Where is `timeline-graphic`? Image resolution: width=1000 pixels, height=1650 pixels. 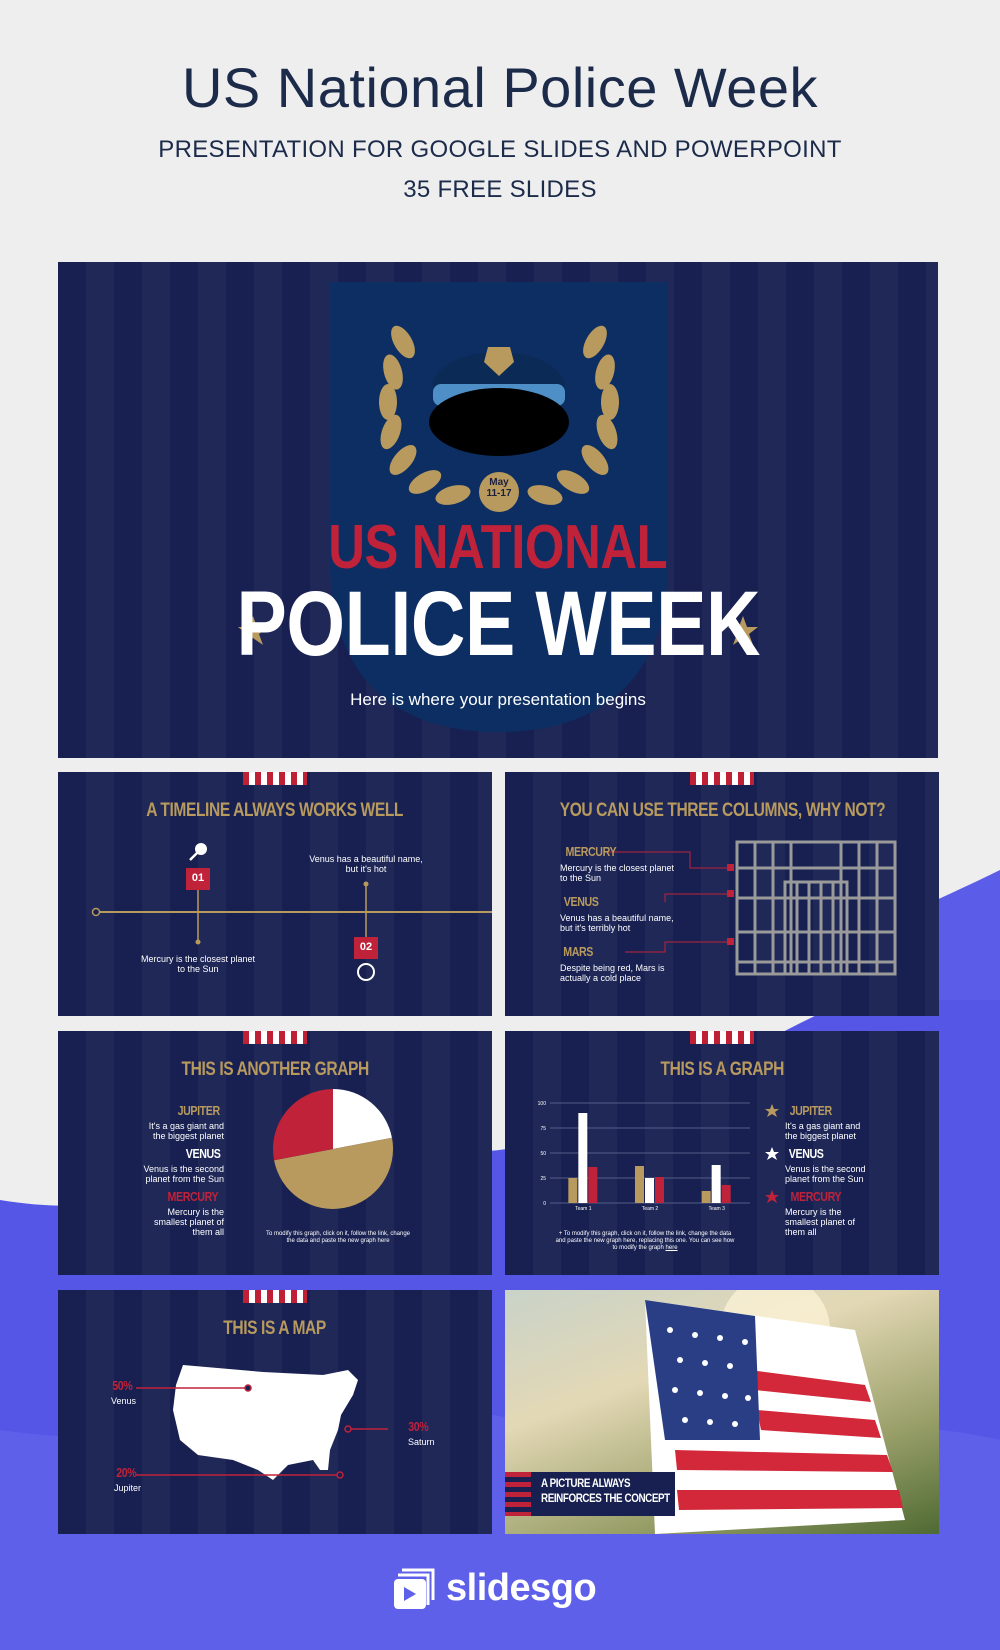
timeline-graphic is located at coordinates (291, 912).